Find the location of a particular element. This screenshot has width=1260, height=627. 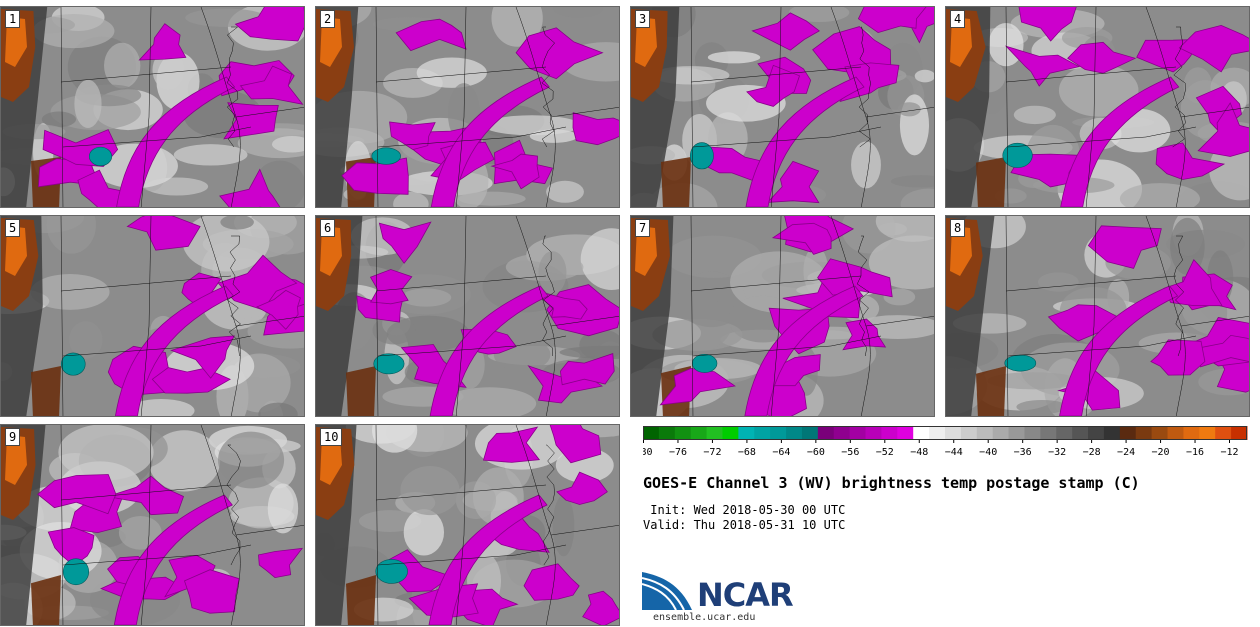

stamp-panel: 5 is located at coordinates (152, 316).